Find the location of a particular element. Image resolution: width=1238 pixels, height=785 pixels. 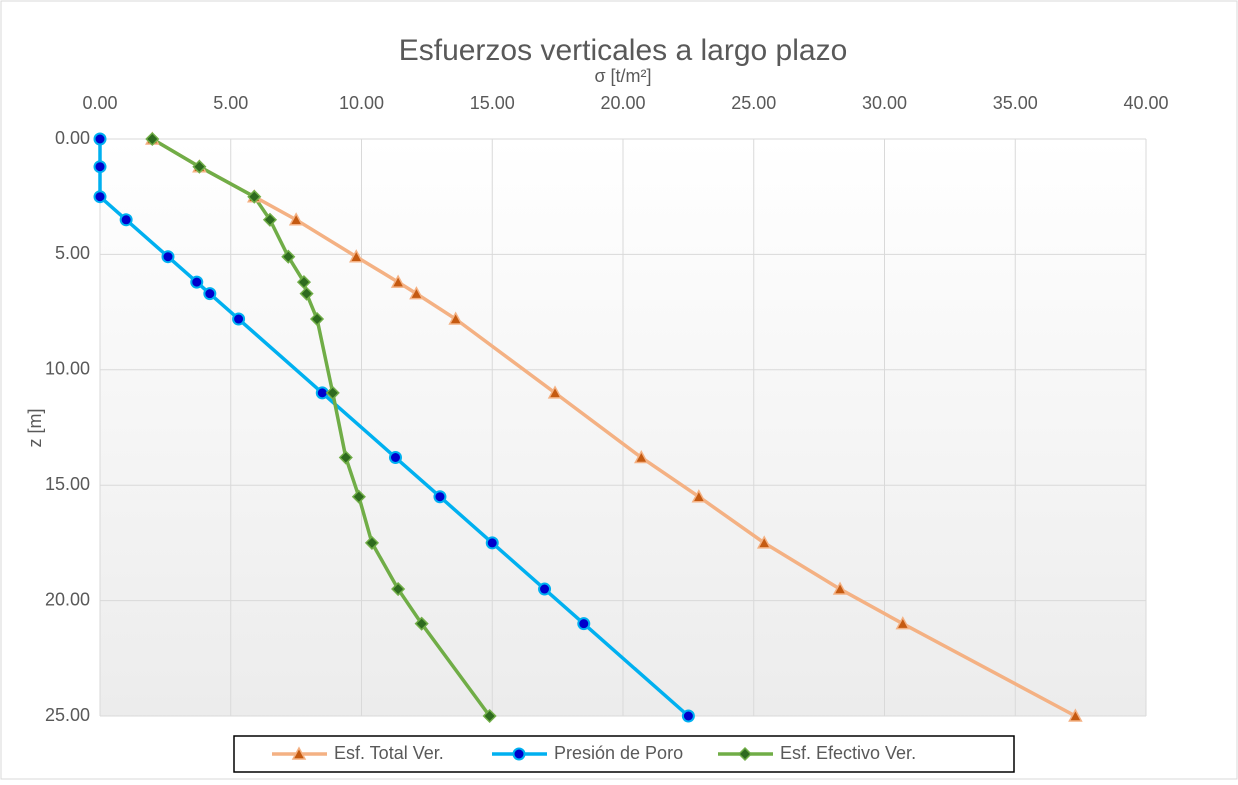

x-tick-label: 10.00 is located at coordinates (361, 103).